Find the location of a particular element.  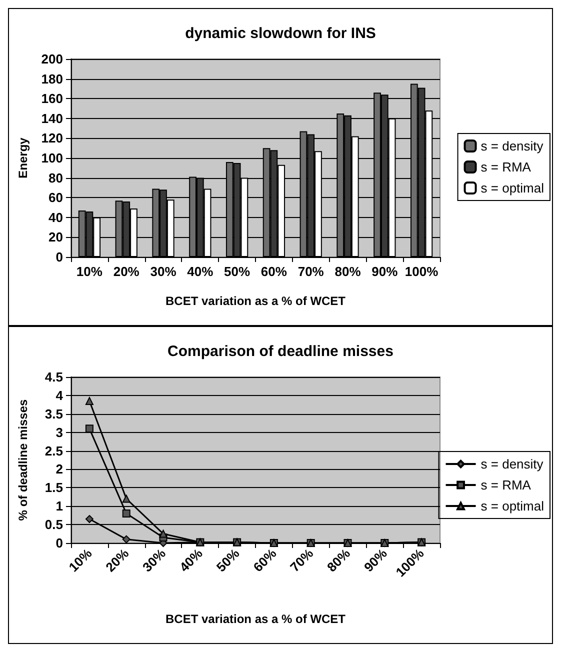

x-tick-label: 20% is located at coordinates (126, 271).